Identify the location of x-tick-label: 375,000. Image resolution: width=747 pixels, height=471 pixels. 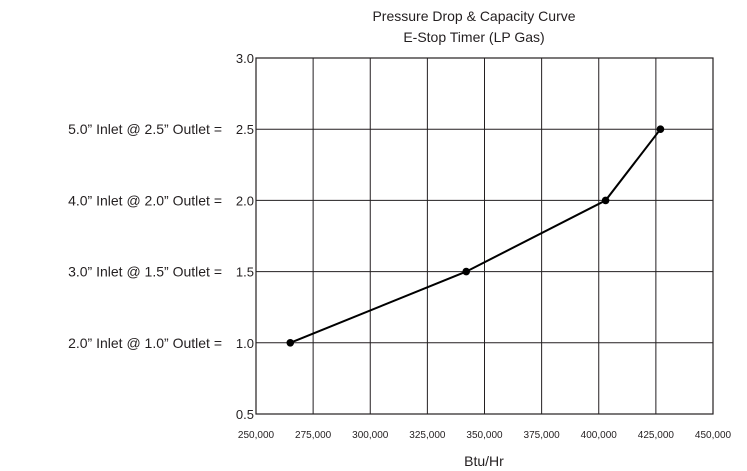
(542, 435).